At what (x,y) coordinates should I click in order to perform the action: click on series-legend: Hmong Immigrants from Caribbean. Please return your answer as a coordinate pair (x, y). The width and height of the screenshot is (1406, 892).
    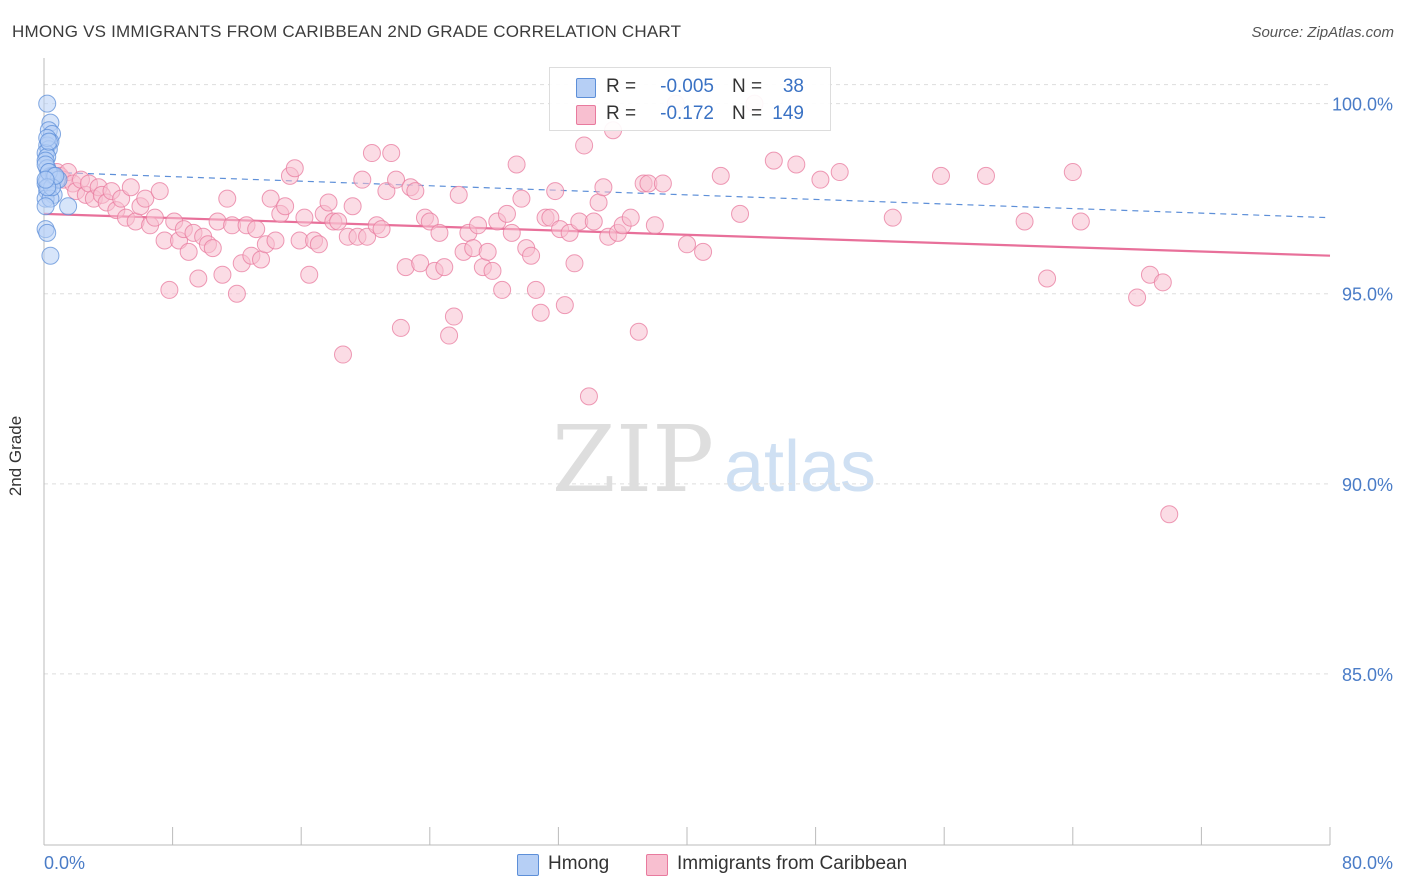
    Looking at the image, I should click on (703, 865).